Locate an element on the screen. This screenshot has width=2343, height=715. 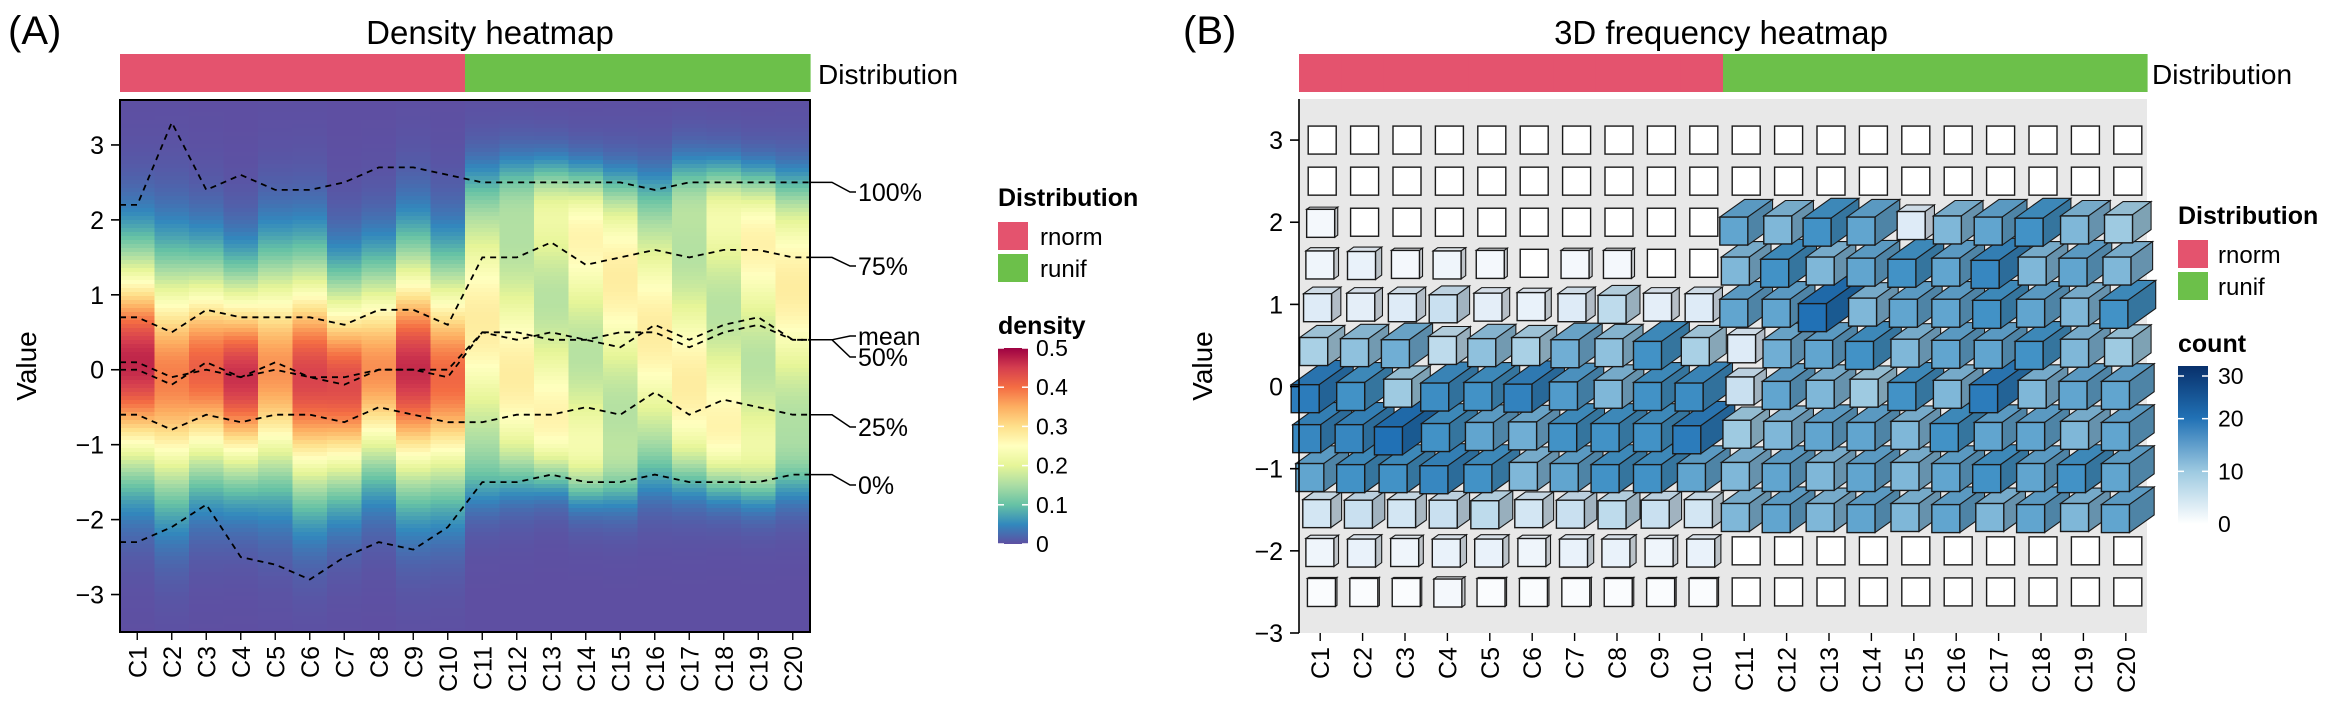
panel-a-distribution-bar is located at coordinates (465, 73).